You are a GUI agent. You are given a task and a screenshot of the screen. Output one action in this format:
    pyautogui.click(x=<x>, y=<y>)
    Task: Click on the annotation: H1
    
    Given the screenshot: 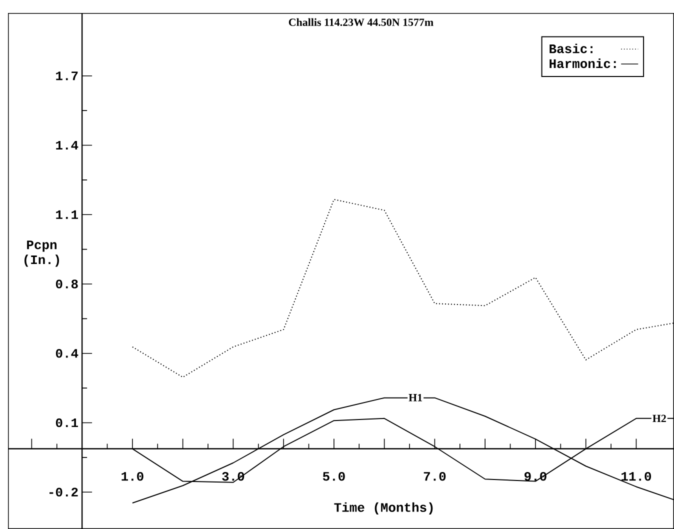 What is the action you would take?
    pyautogui.click(x=415, y=398)
    